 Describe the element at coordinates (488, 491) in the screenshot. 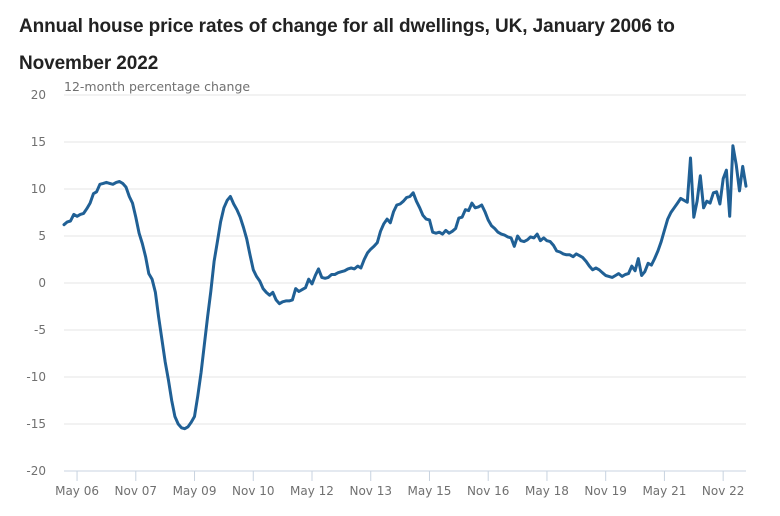

I see `x-tick-label: Nov 16` at that location.